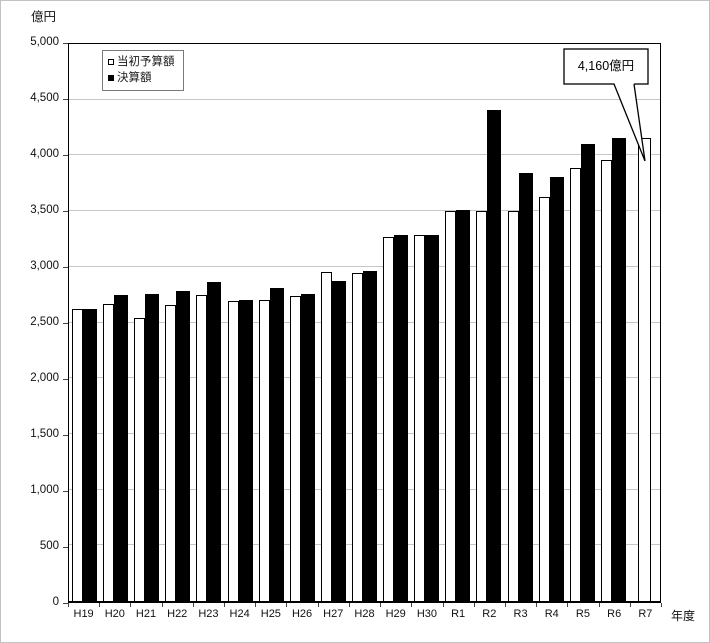 Image resolution: width=710 pixels, height=643 pixels. What do you see at coordinates (582, 614) in the screenshot?
I see `x-tick-label: R5` at bounding box center [582, 614].